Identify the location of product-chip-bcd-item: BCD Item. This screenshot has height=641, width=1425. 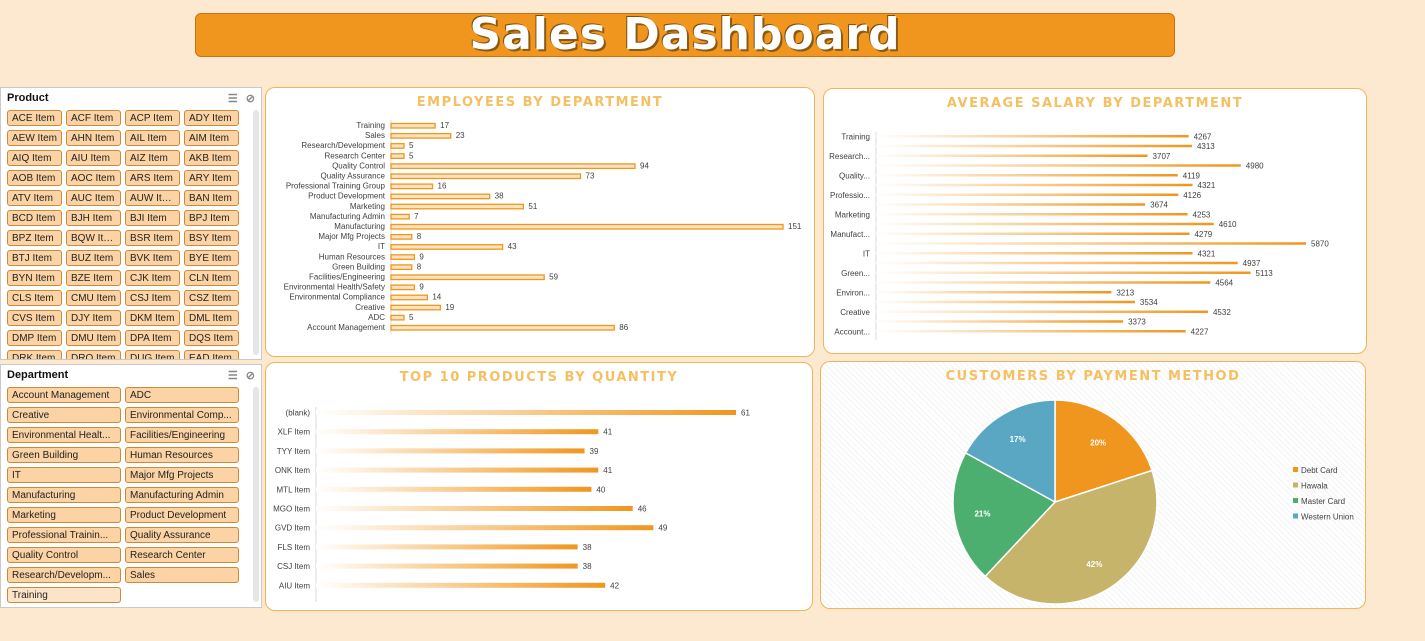
(34, 218).